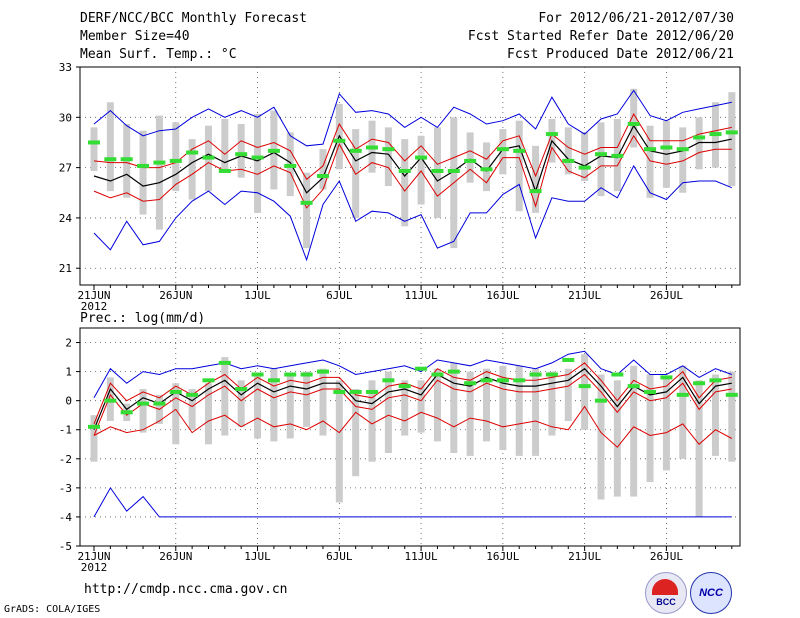 The width and height of the screenshot is (800, 618). What do you see at coordinates (66, 218) in the screenshot?
I see `temp-ytick-label: 24` at bounding box center [66, 218].